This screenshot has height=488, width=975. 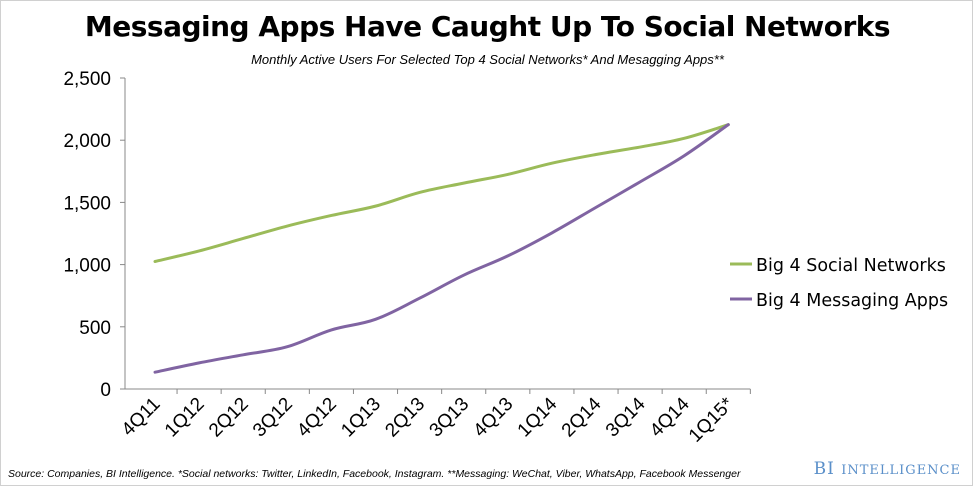 What do you see at coordinates (105, 390) in the screenshot?
I see `y-tick-label: 0` at bounding box center [105, 390].